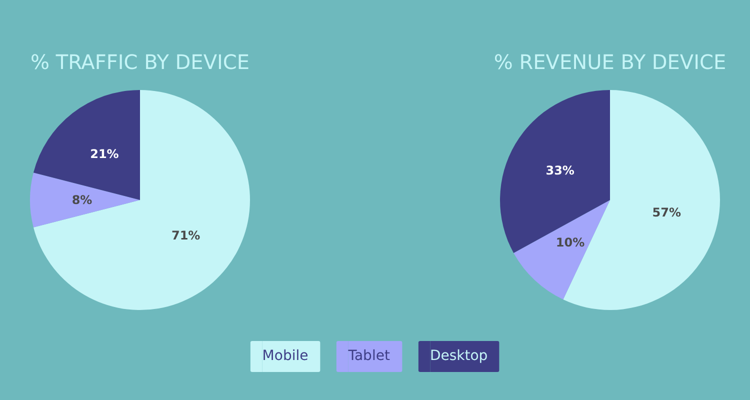  Describe the element at coordinates (560, 170) in the screenshot. I see `data-label: 33%` at that location.